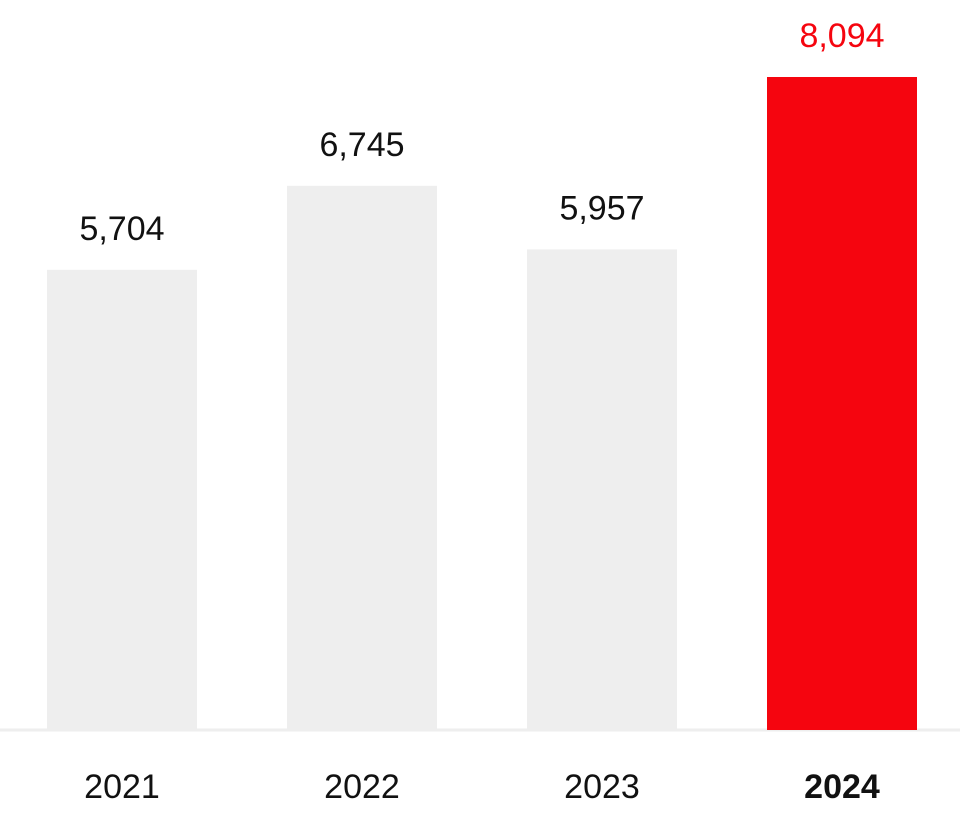 This screenshot has height=813, width=960. I want to click on value-label-2022: 6,745, so click(361, 145).